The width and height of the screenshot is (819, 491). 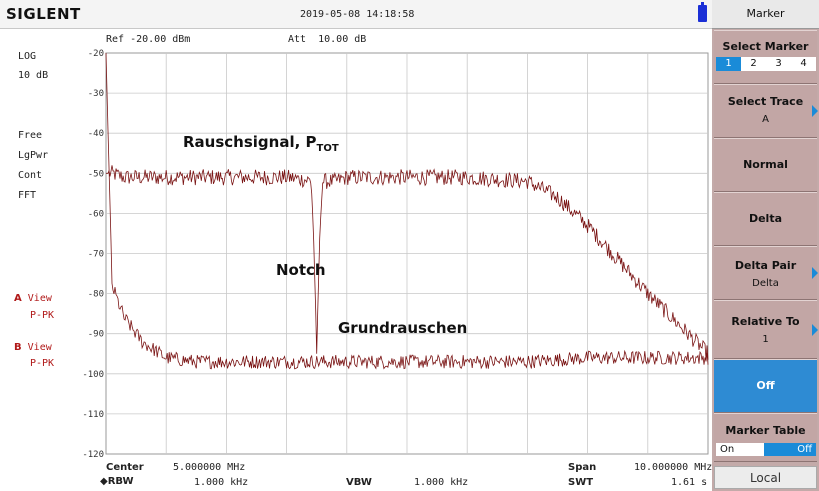 What do you see at coordinates (160, 39) in the screenshot?
I see `ref-value: -20.00 dBm` at bounding box center [160, 39].